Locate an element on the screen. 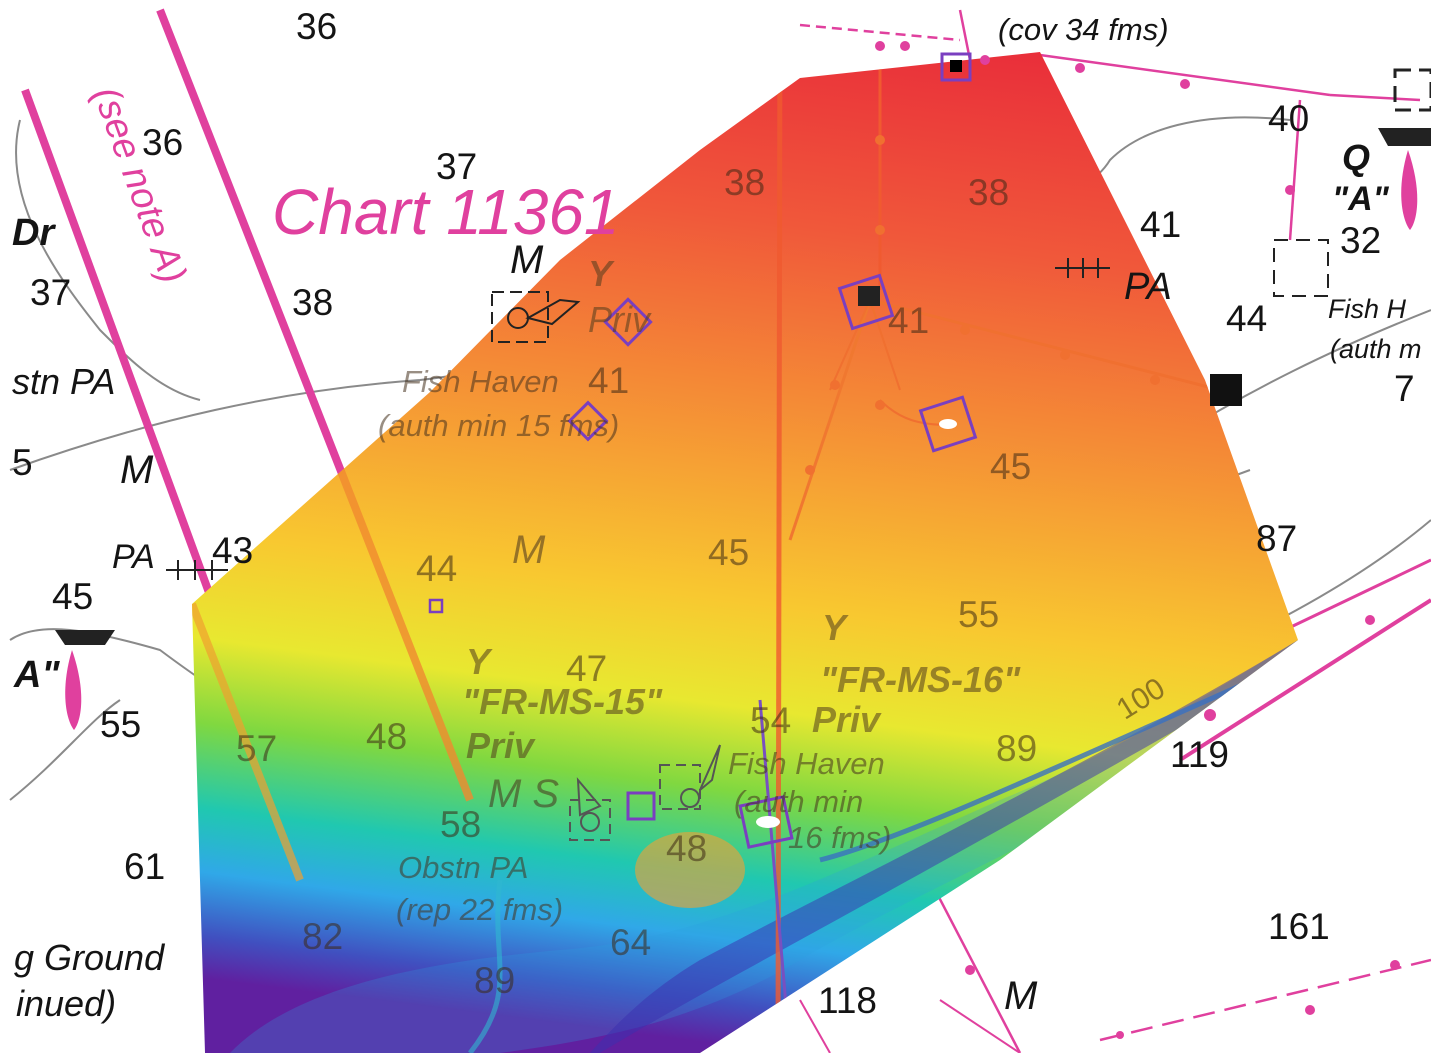 The width and height of the screenshot is (1431, 1053). sounding: 87 is located at coordinates (1277, 538).